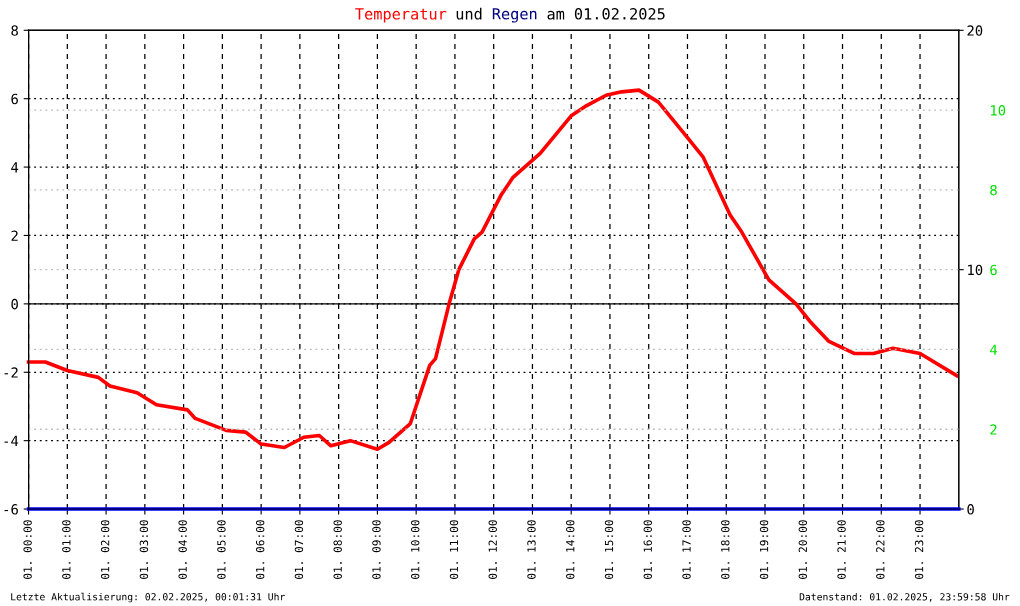 The height and width of the screenshot is (606, 1020). What do you see at coordinates (975, 30) in the screenshot?
I see `y2-tick-label: 20` at bounding box center [975, 30].